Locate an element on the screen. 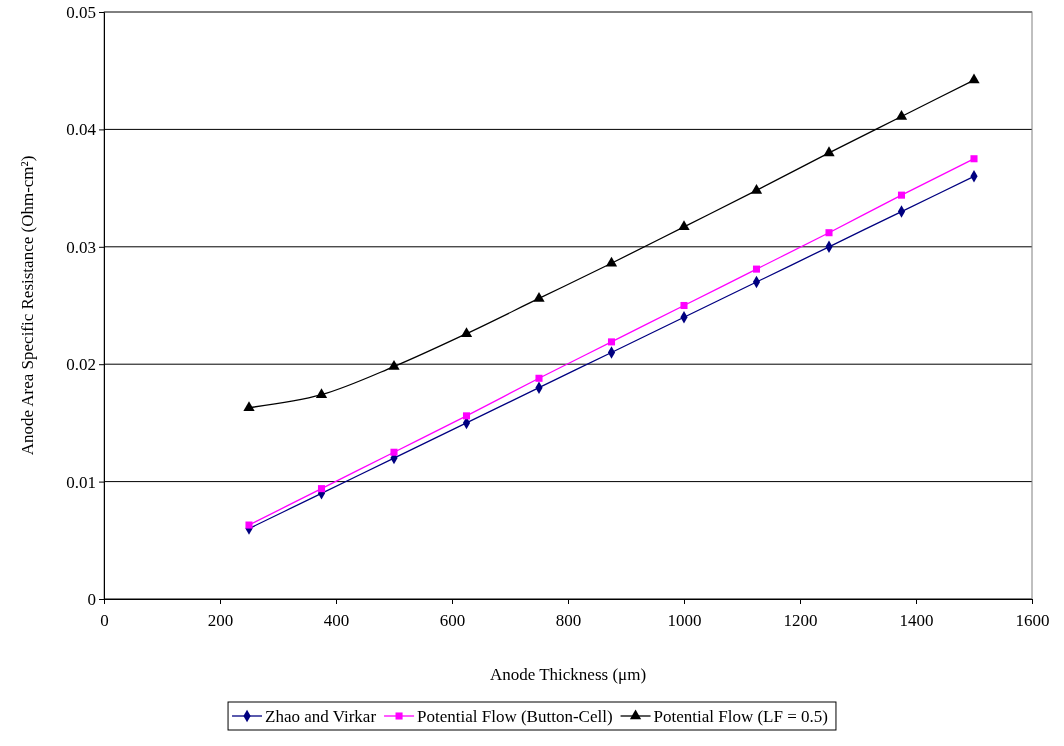  x-tick-label: 800 is located at coordinates (568, 620).